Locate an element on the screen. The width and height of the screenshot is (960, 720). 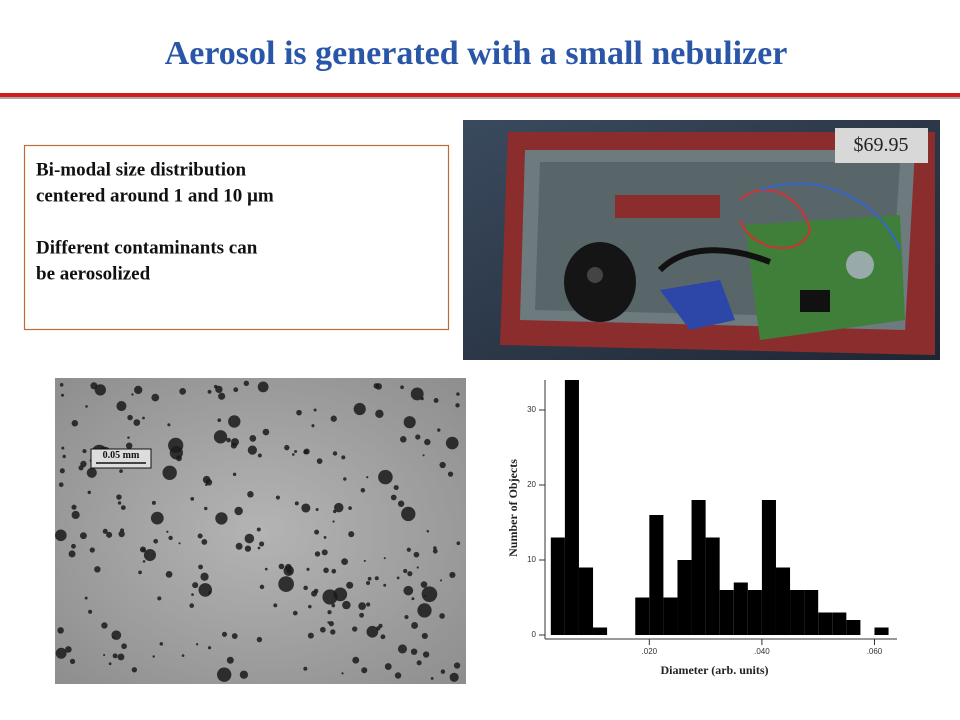
blue-pad is located at coordinates (697, 305).